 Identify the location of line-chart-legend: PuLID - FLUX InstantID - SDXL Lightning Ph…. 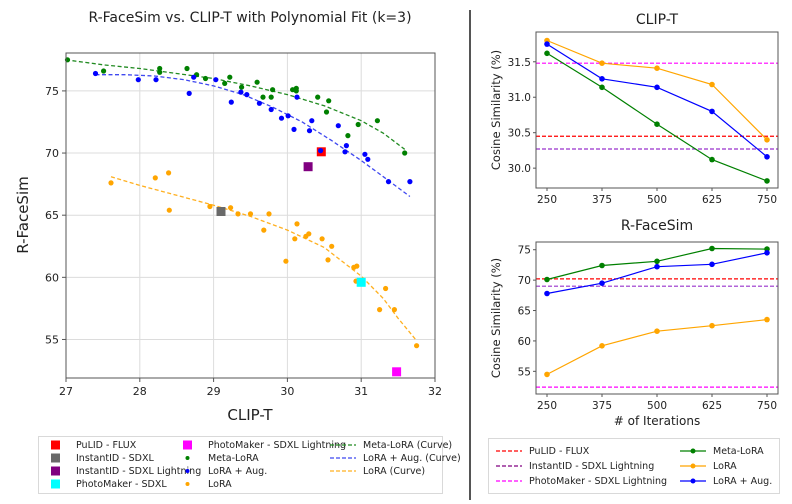
(634, 466).